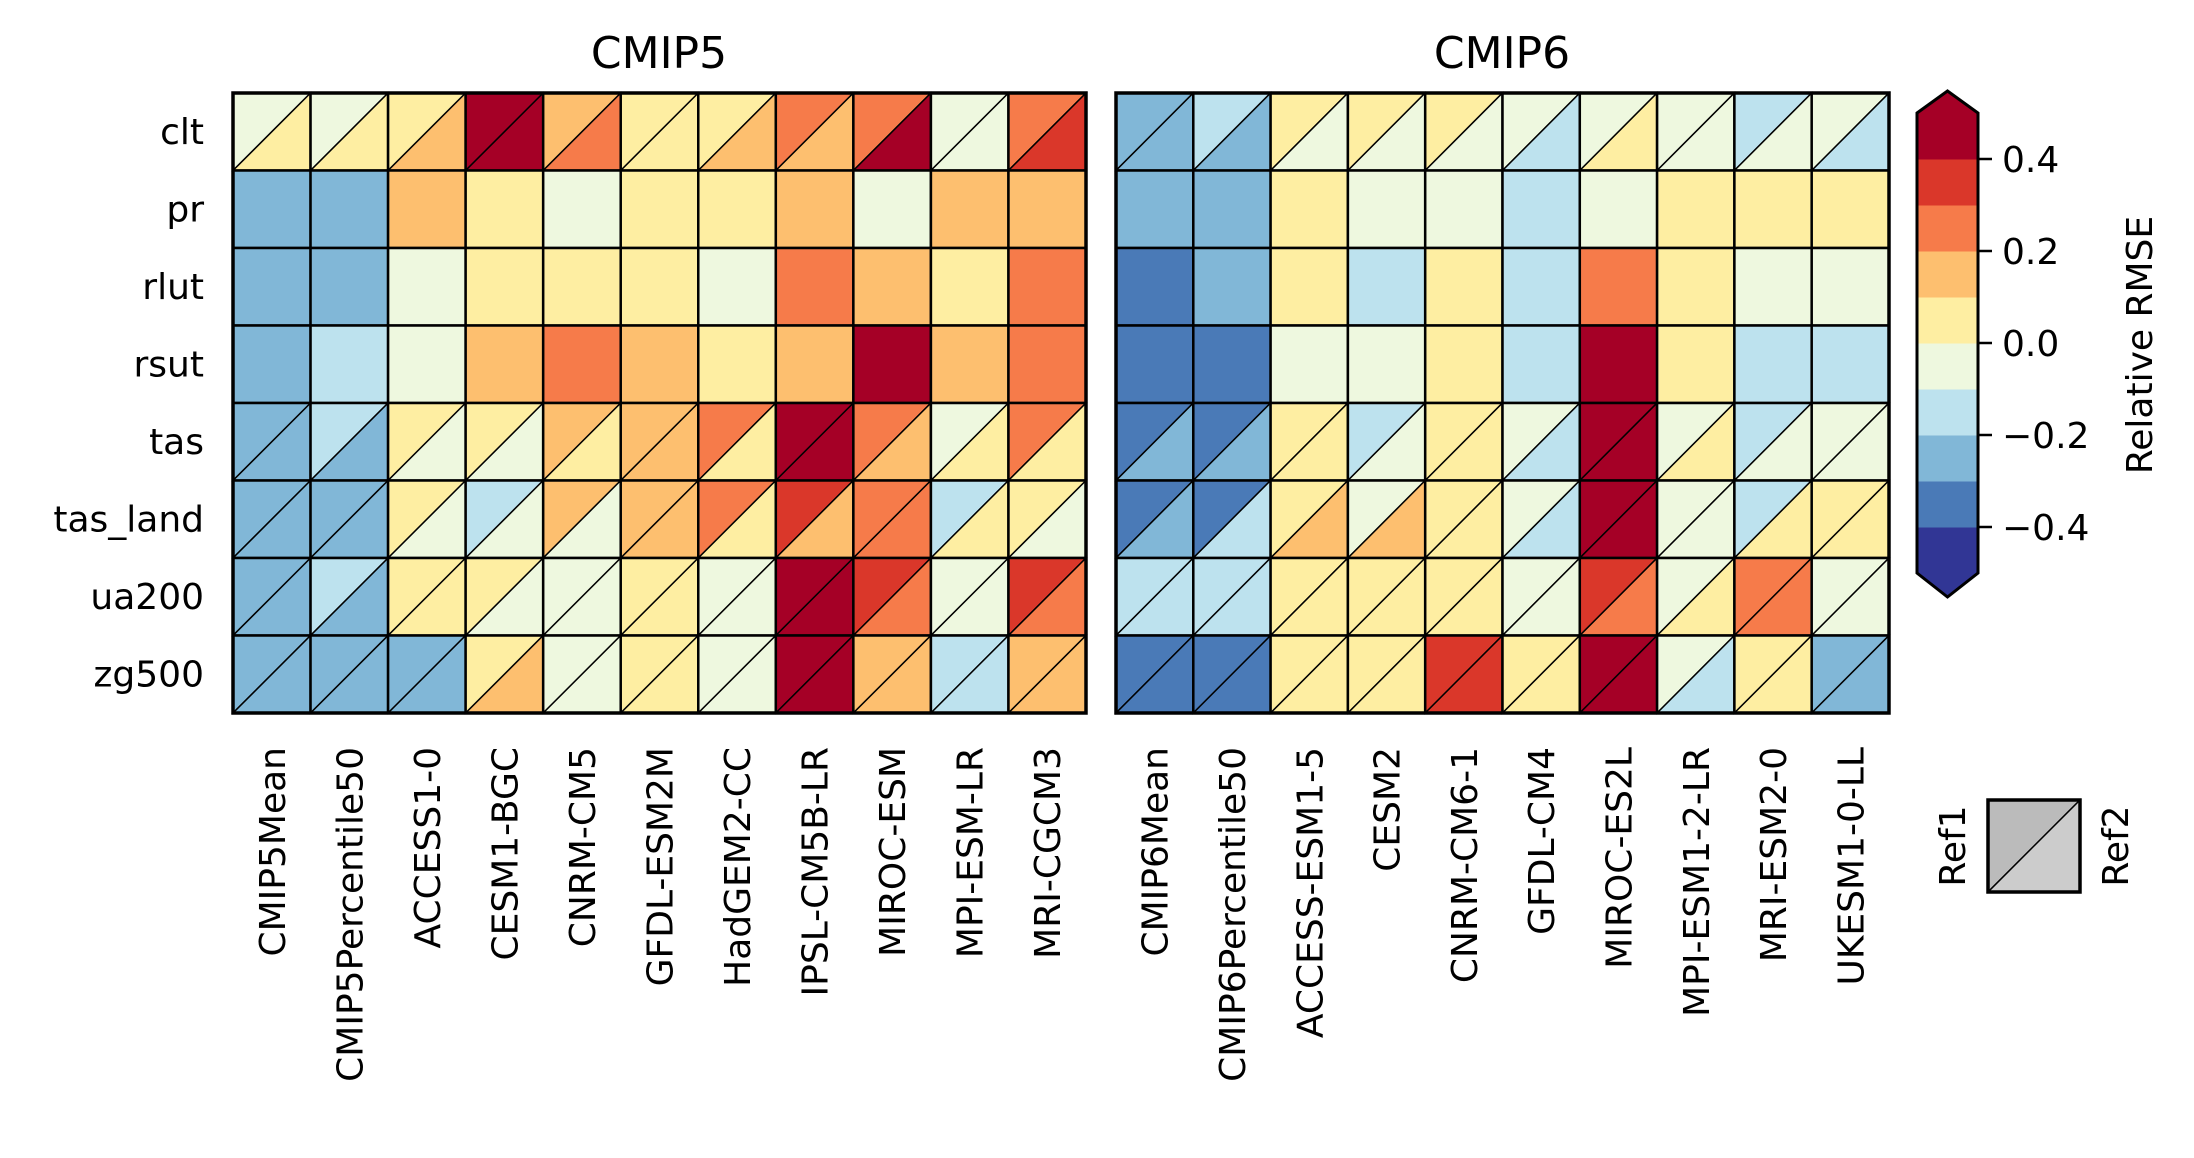 The height and width of the screenshot is (1158, 2194). Describe the element at coordinates (272, 442) in the screenshot. I see `cell-tas-CMIP5Mean` at that location.